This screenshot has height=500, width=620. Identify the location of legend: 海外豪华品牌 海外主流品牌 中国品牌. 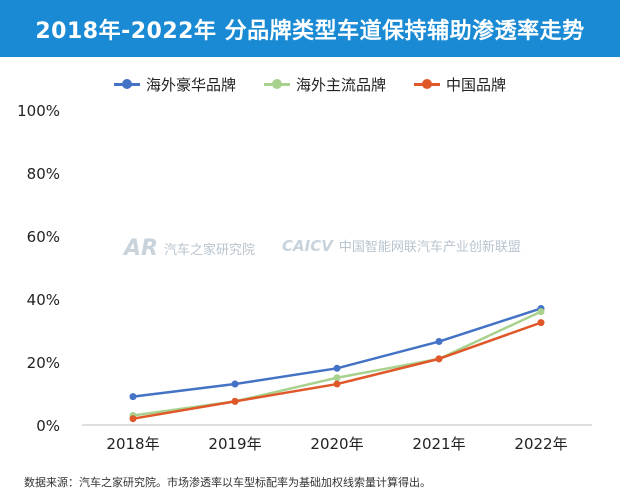
(310, 84).